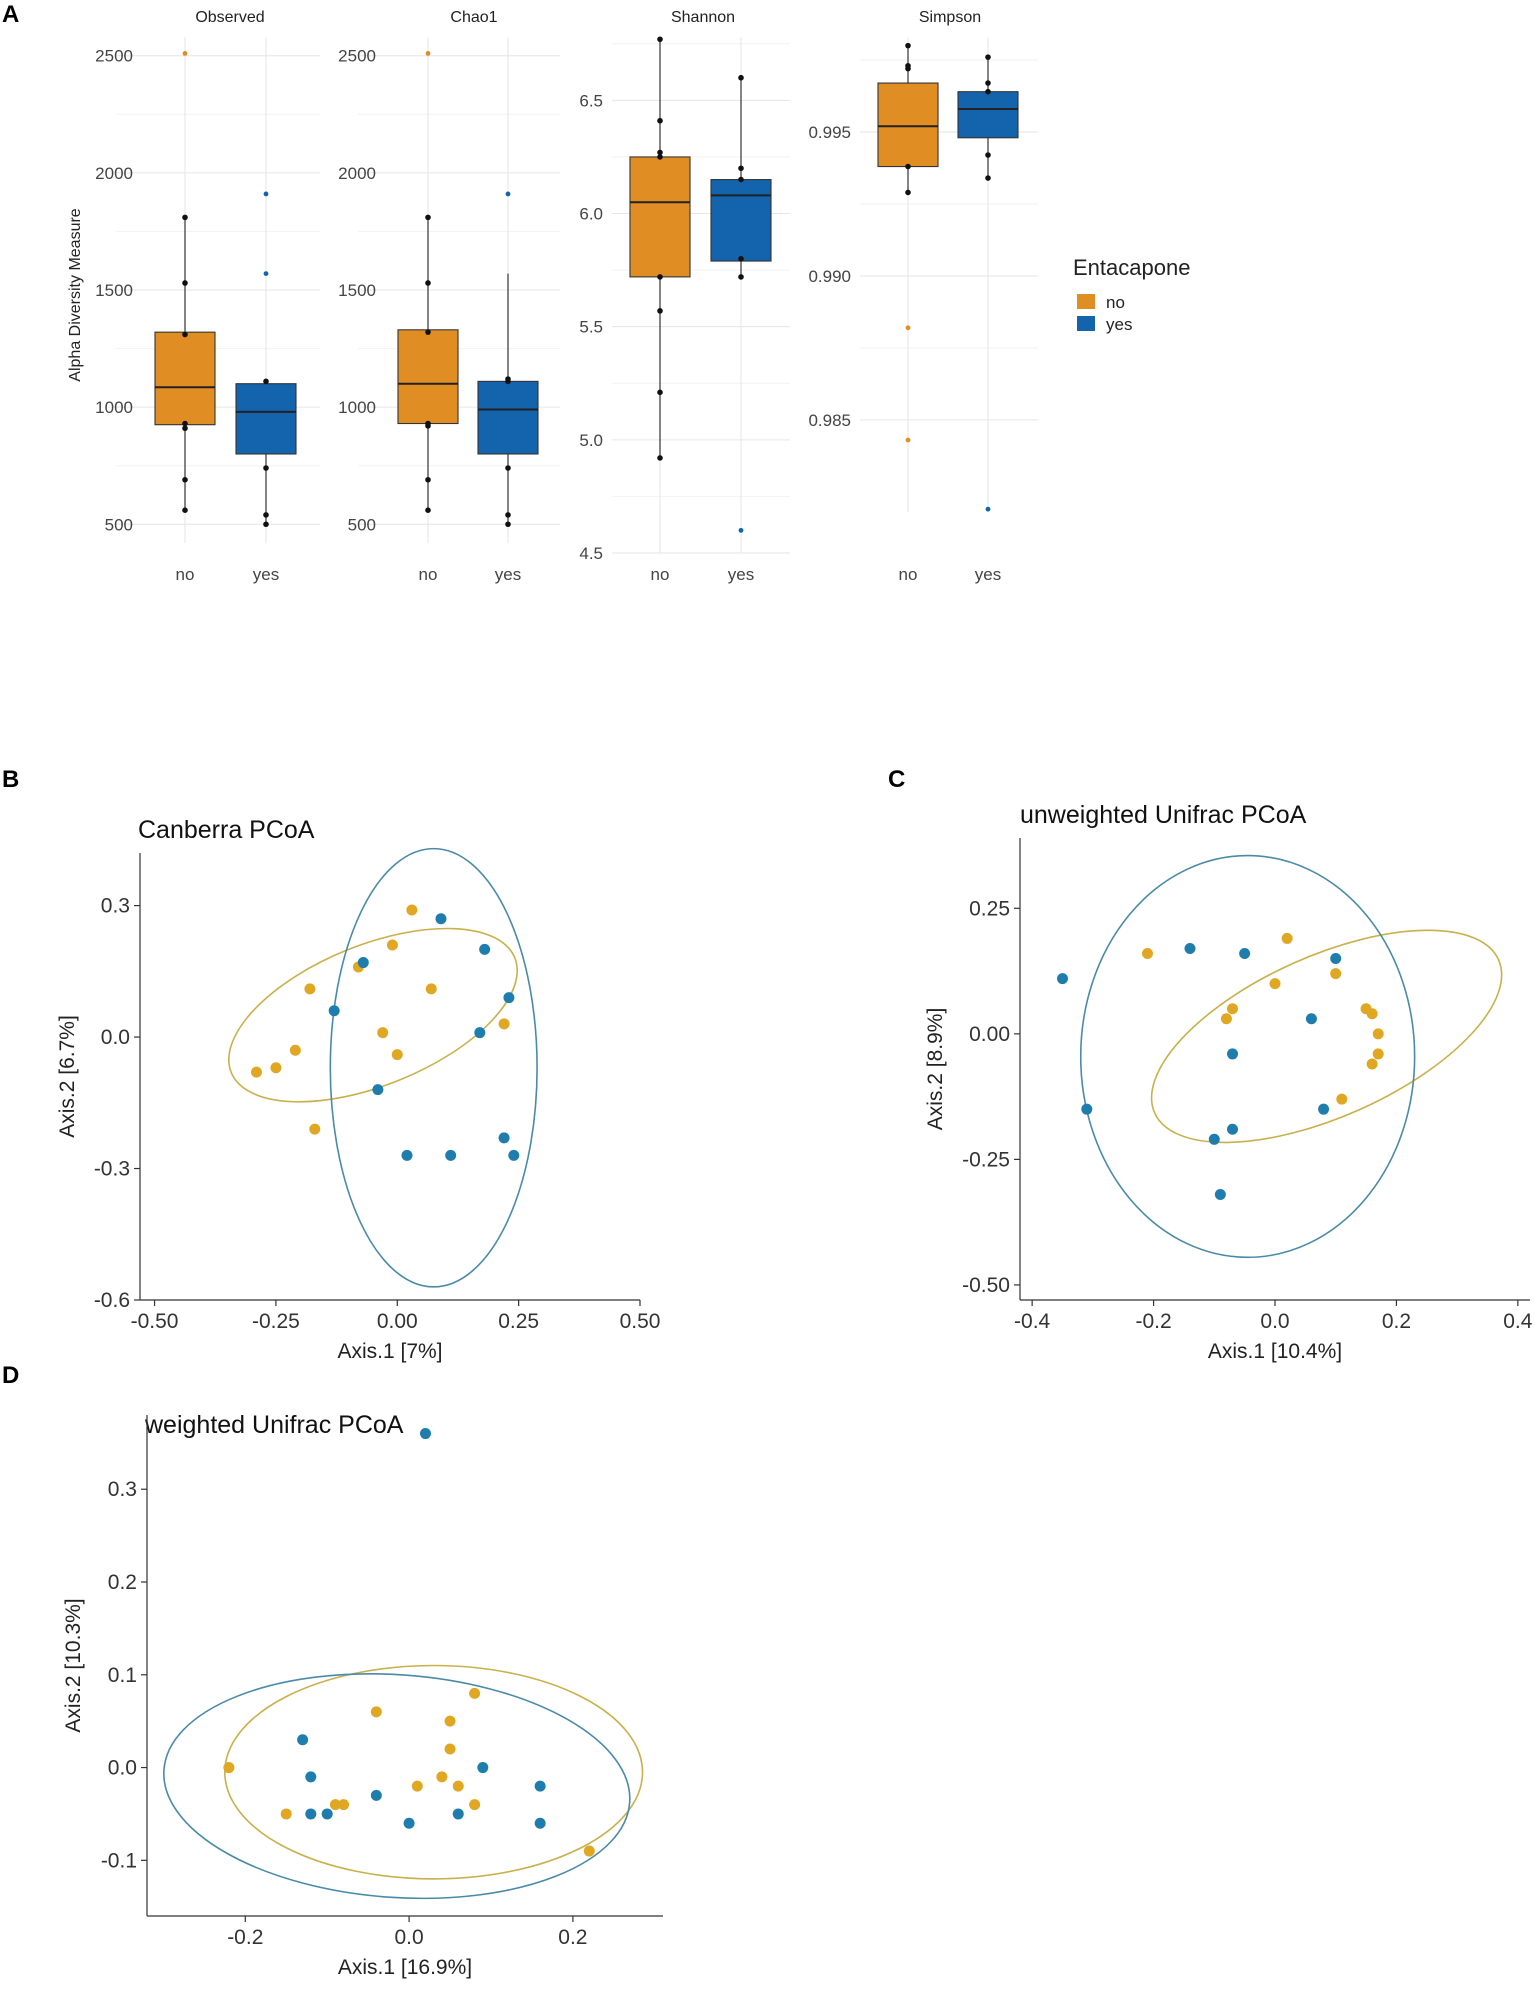 The width and height of the screenshot is (1535, 1989). Describe the element at coordinates (473, 17) in the screenshot. I see `facet-title: Chao1` at that location.